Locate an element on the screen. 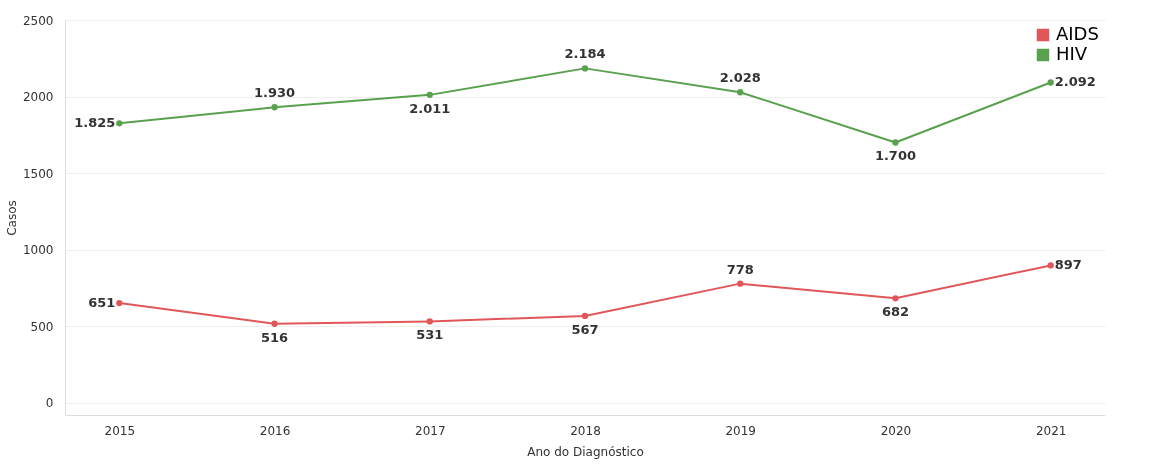  x-tick-label: 2017 is located at coordinates (430, 430).